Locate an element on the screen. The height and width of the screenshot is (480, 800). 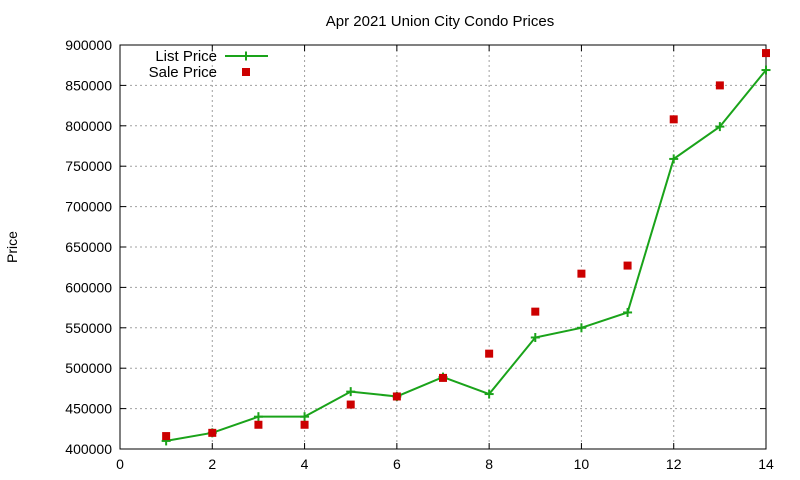
legend: List Price Sale Price is located at coordinates (208, 64).